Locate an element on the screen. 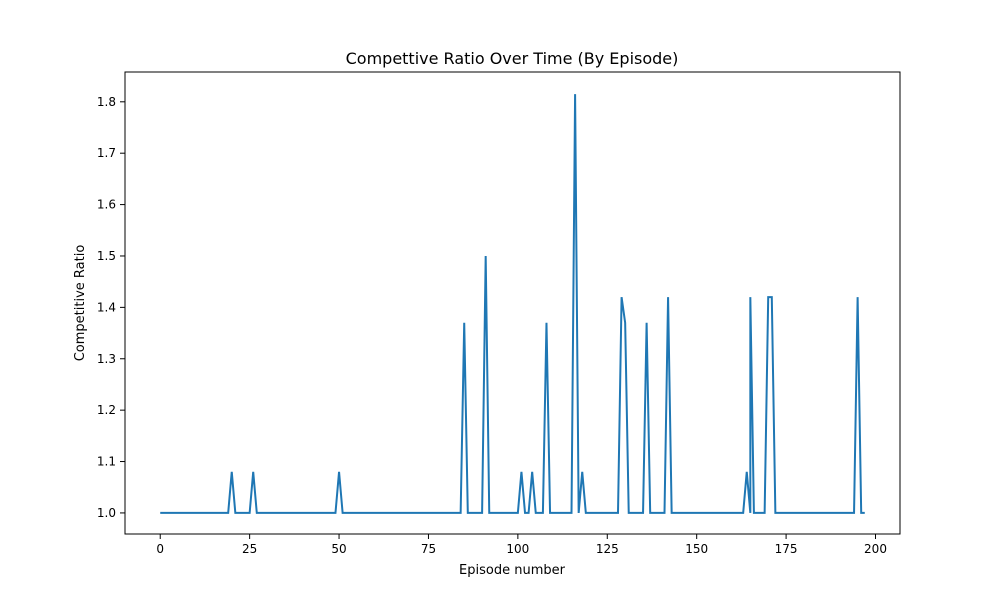 This screenshot has width=1000, height=600. x-tick-label: 75 is located at coordinates (428, 549).